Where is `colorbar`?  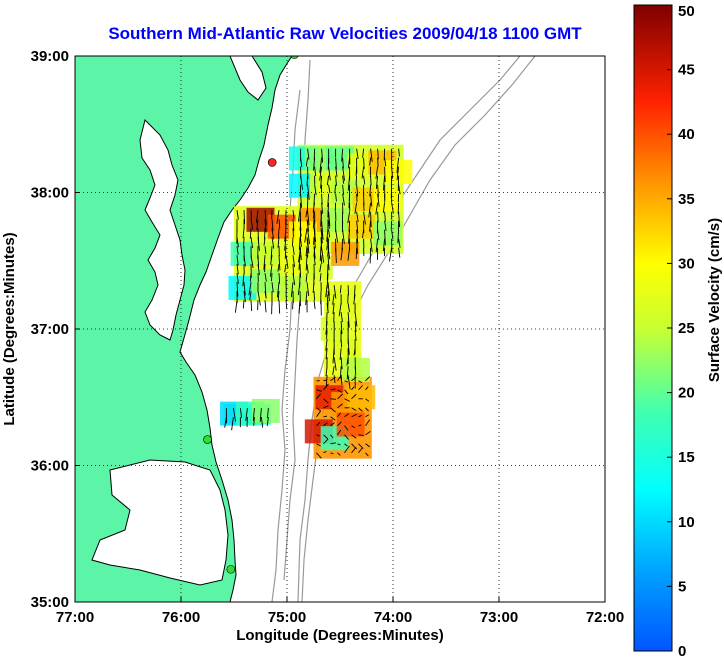 colorbar is located at coordinates (653, 328).